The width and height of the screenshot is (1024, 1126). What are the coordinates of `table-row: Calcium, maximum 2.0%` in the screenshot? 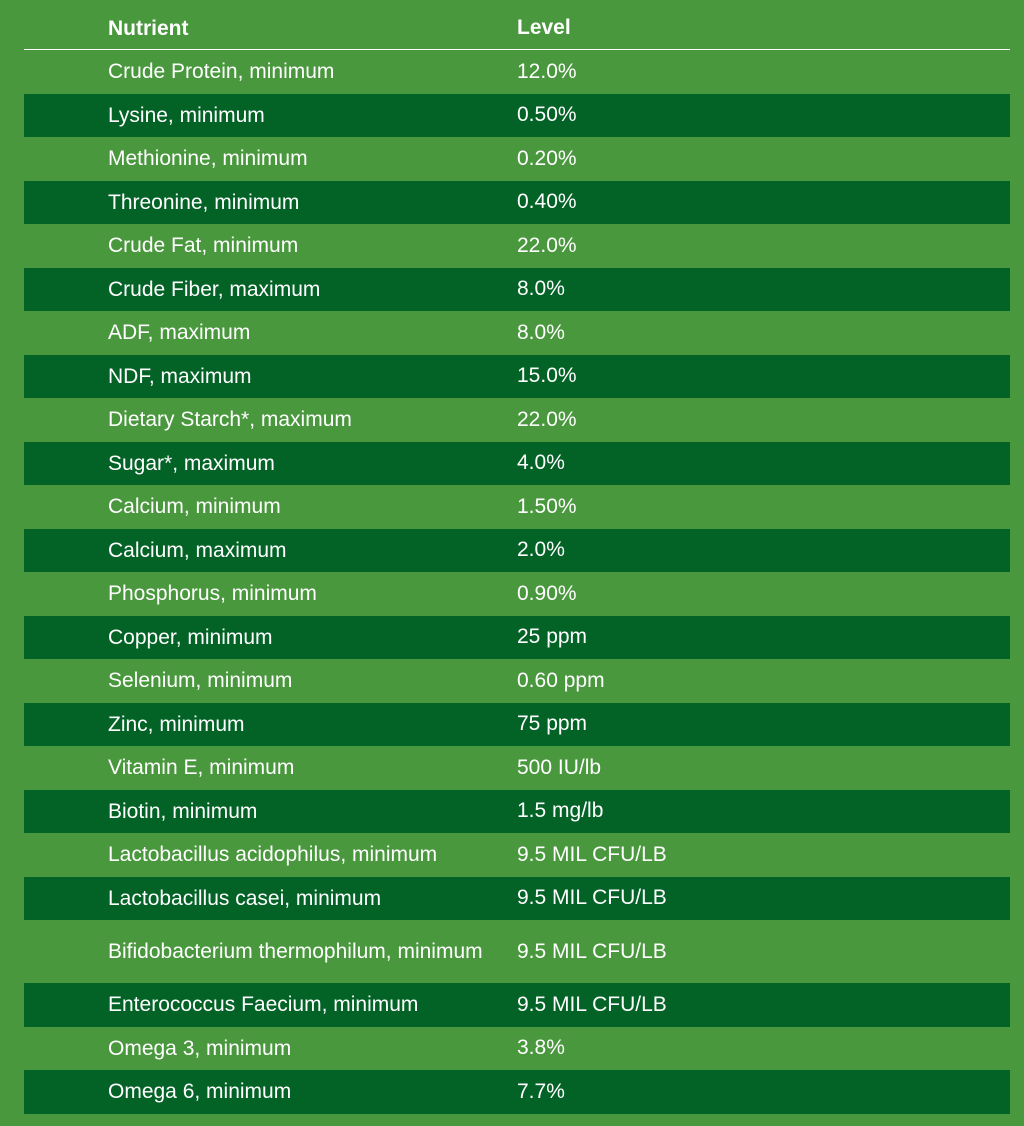 It's located at (517, 550).